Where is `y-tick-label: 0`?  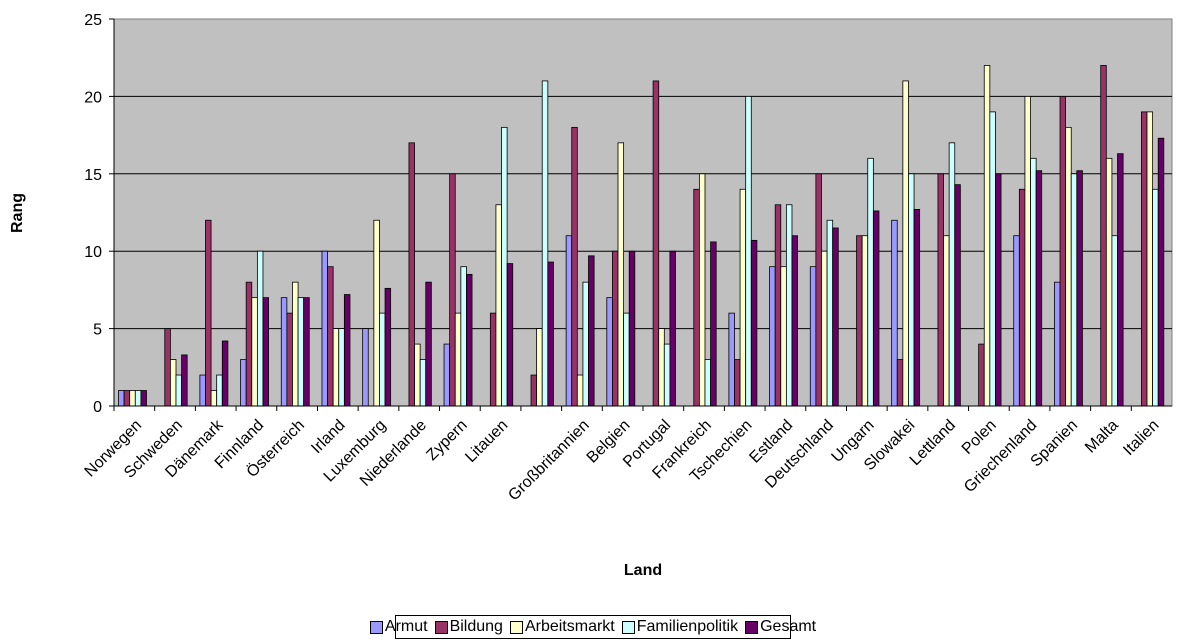
y-tick-label: 0 is located at coordinates (97, 407).